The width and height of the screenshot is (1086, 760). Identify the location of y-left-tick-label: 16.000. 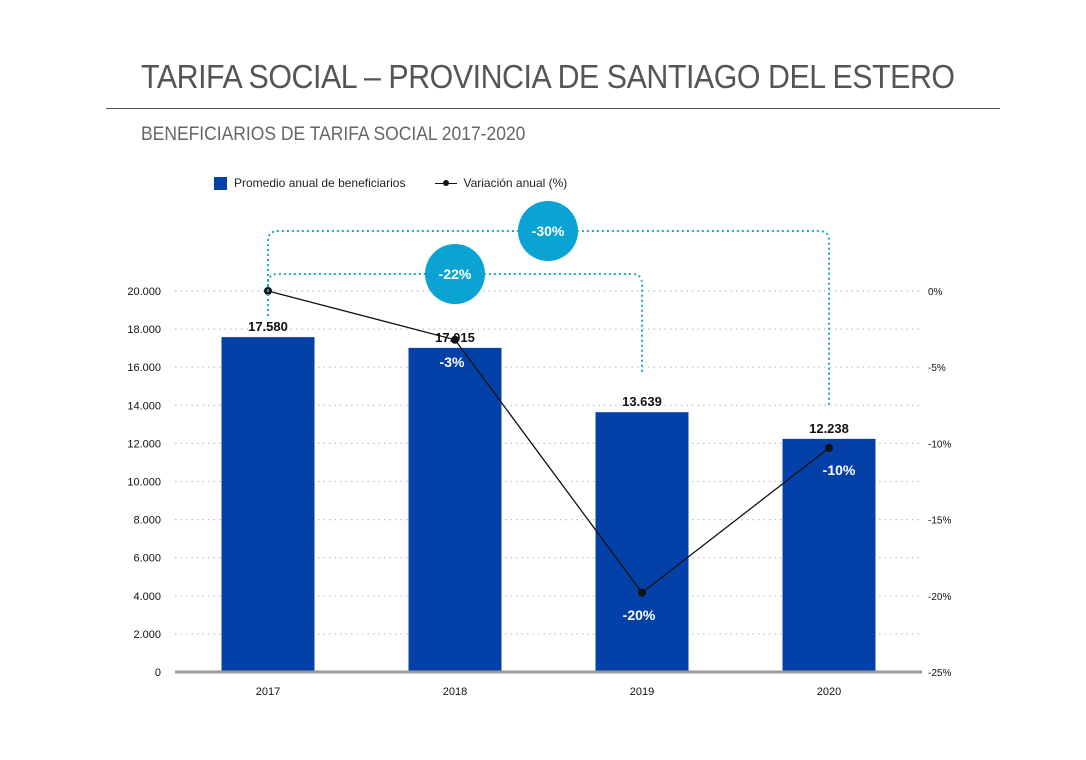
(144, 368).